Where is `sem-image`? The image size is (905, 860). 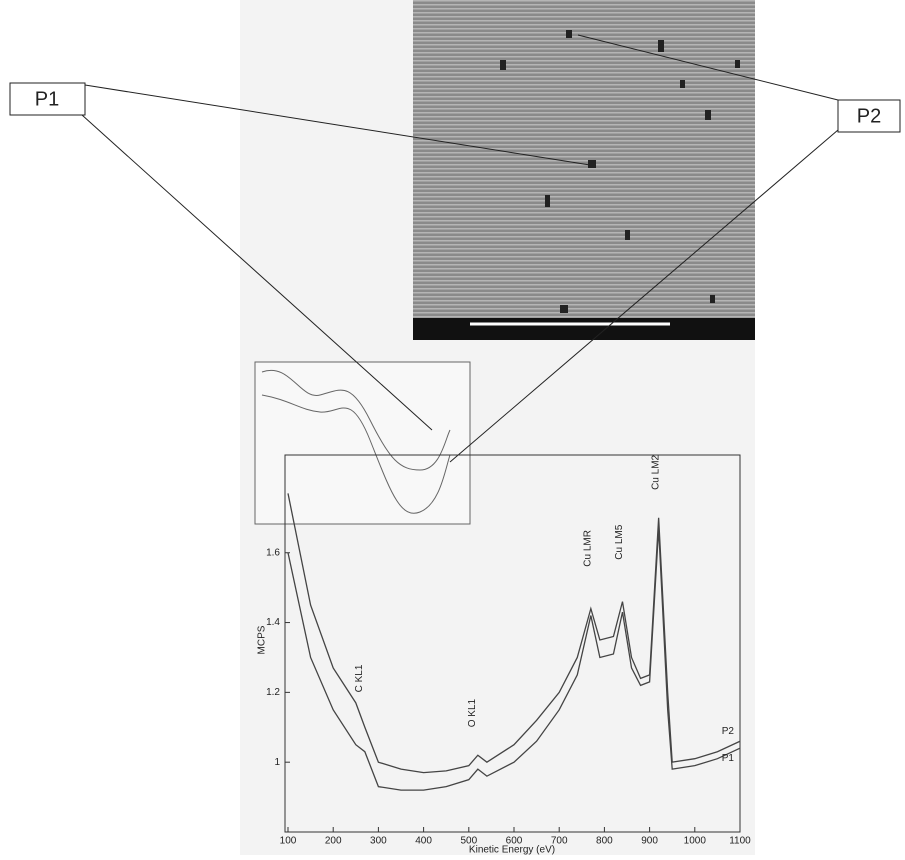 sem-image is located at coordinates (584, 170).